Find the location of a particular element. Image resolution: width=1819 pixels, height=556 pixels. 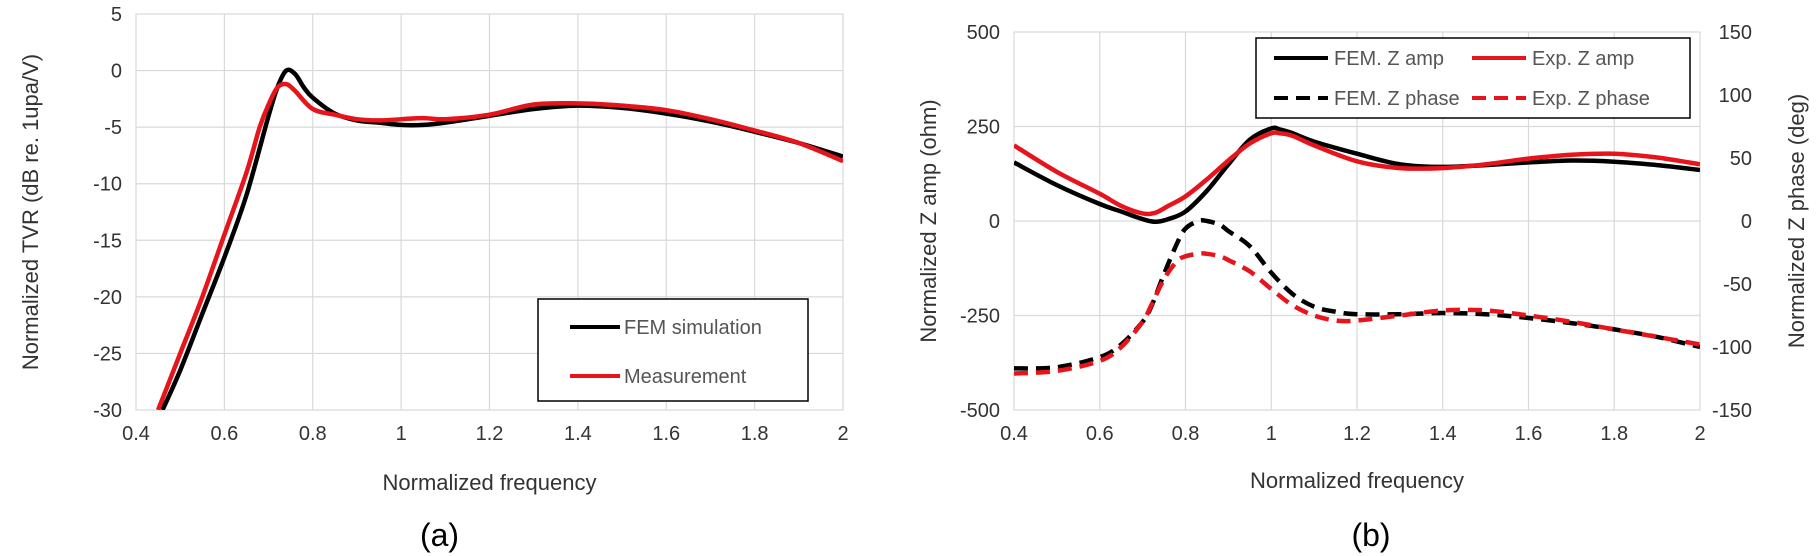

a-y-tick-label: -30 is located at coordinates (107, 411).